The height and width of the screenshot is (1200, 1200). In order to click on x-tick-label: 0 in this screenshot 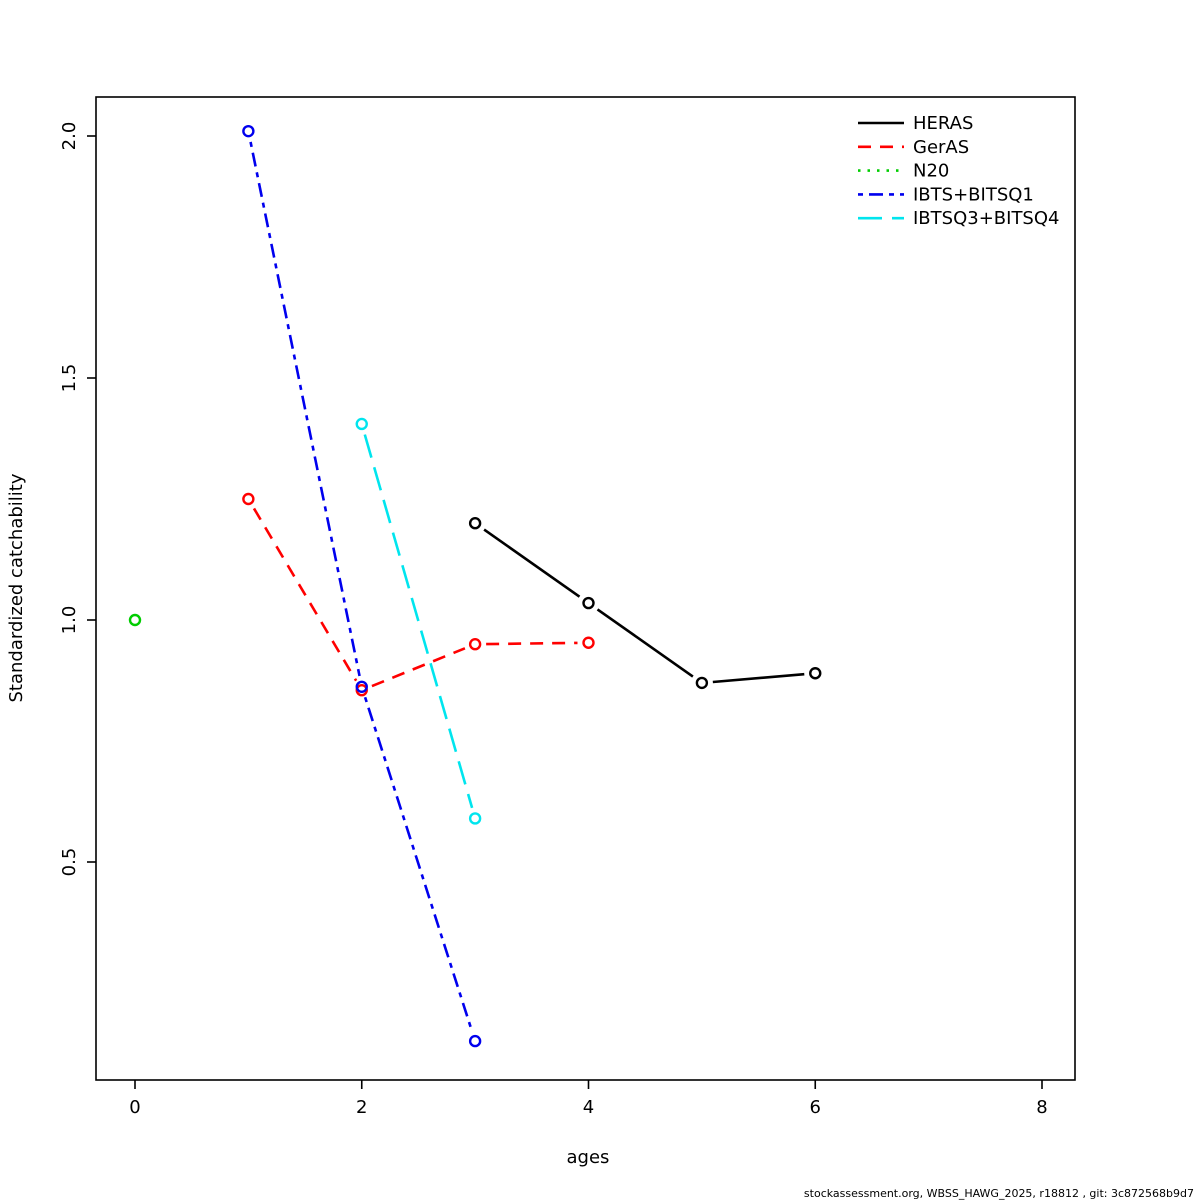, I will do `click(134, 1107)`.